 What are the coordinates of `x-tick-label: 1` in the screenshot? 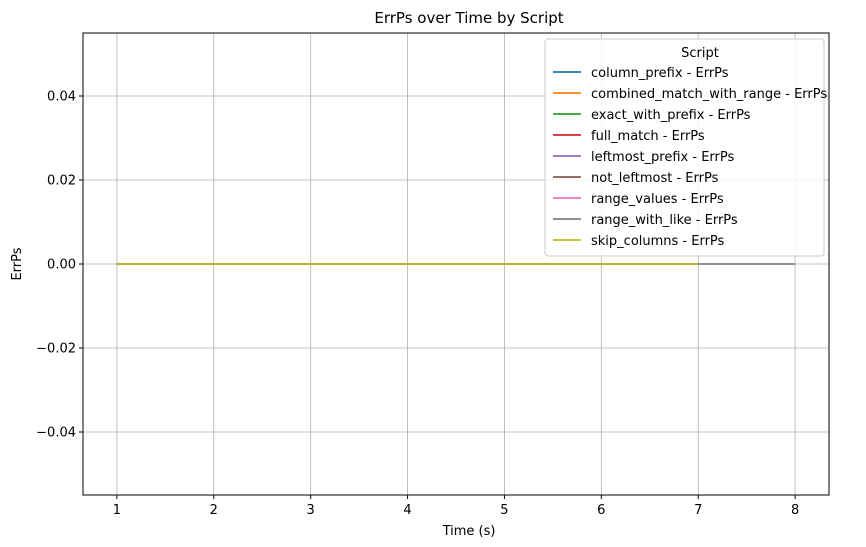 It's located at (117, 510).